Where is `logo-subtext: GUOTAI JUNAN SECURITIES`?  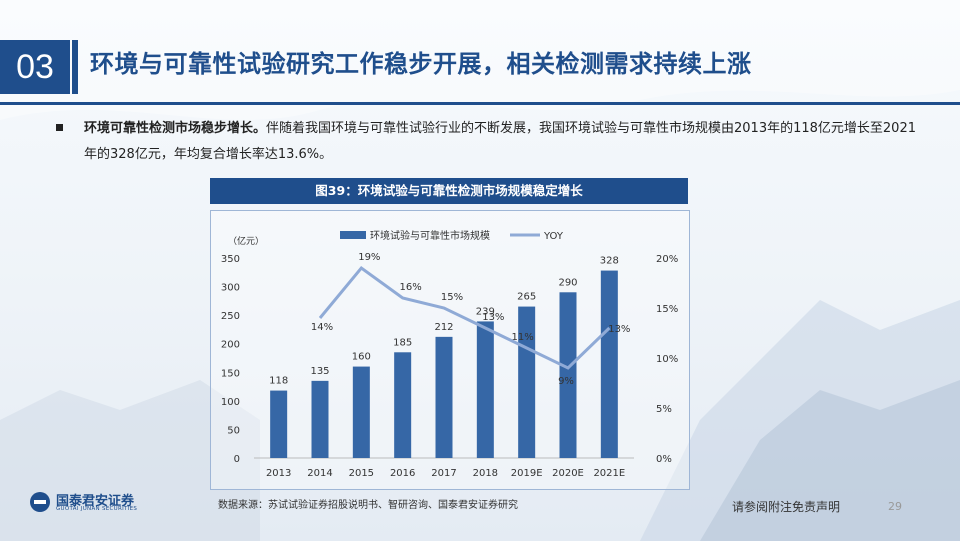 logo-subtext: GUOTAI JUNAN SECURITIES is located at coordinates (97, 509).